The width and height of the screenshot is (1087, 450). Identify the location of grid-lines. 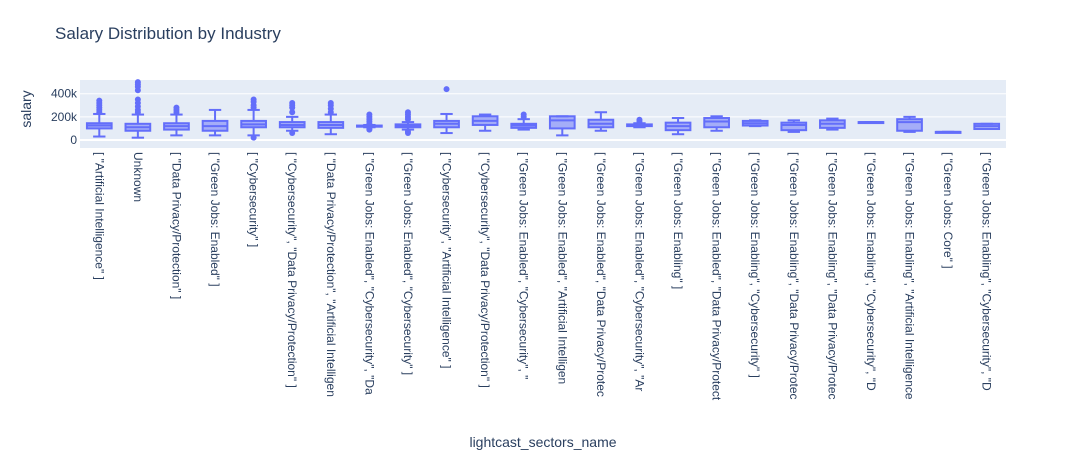
(543, 117).